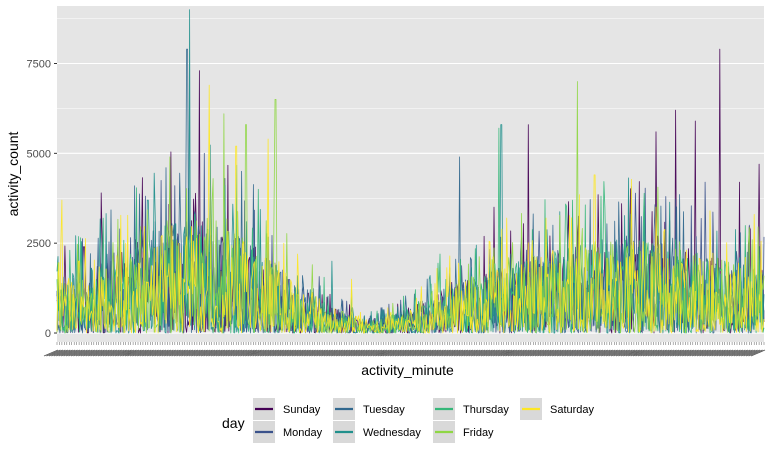  I want to click on legend-item-wednesday: Wednesday, so click(377, 432).